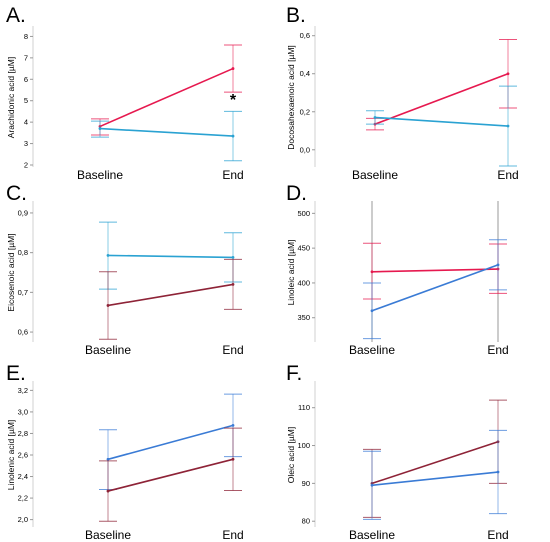 The width and height of the screenshot is (550, 542). What do you see at coordinates (306, 483) in the screenshot?
I see `y-tick-label: 90` at bounding box center [306, 483].